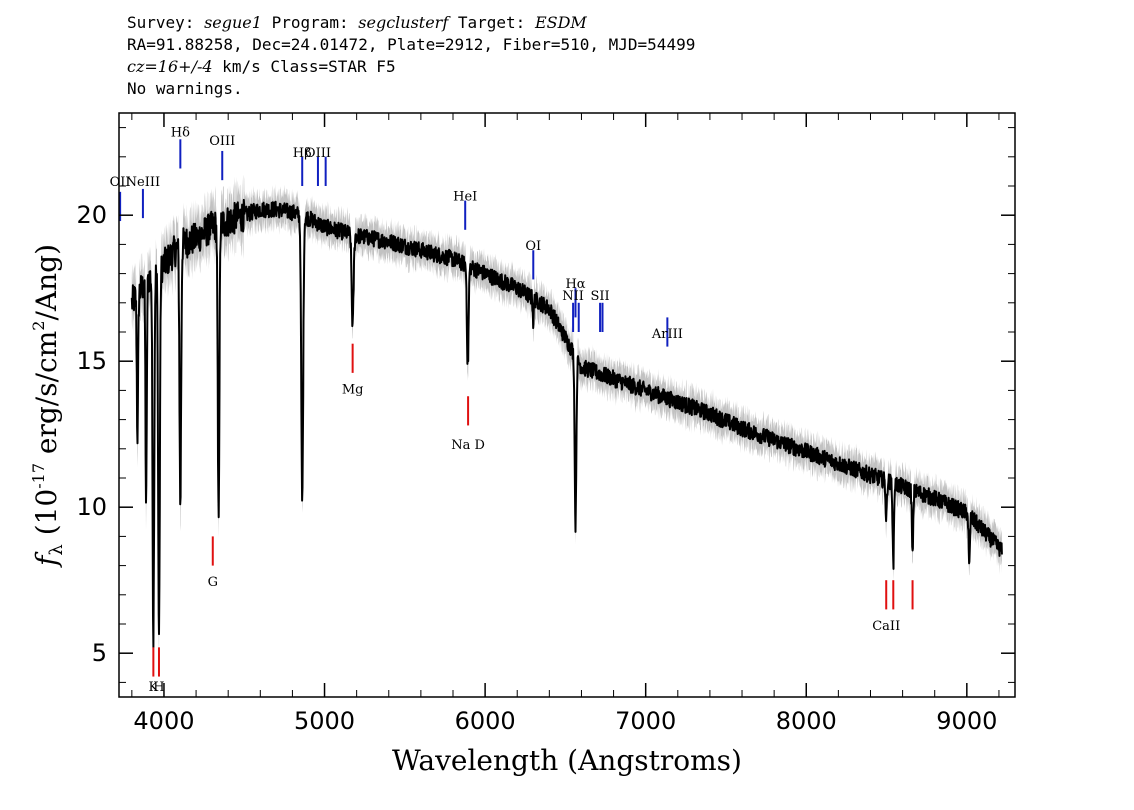 This screenshot has height=810, width=1134. What do you see at coordinates (185, 88) in the screenshot?
I see `header-line4: No warnings.` at bounding box center [185, 88].